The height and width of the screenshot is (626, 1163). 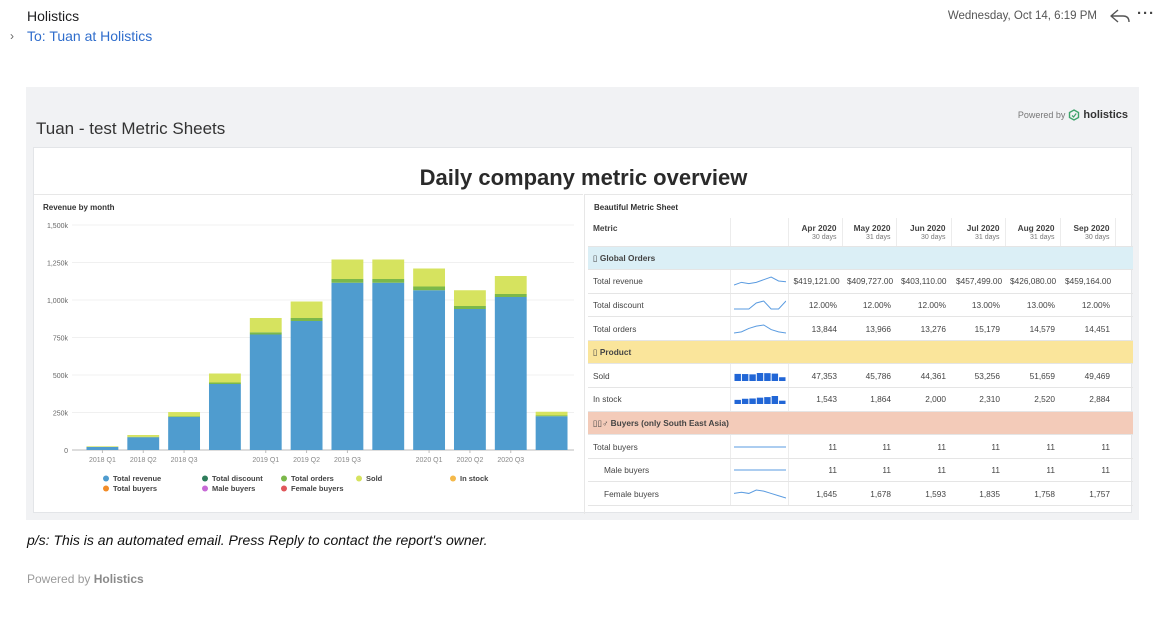 I want to click on y-tick-label: 1,500k, so click(x=58, y=226).